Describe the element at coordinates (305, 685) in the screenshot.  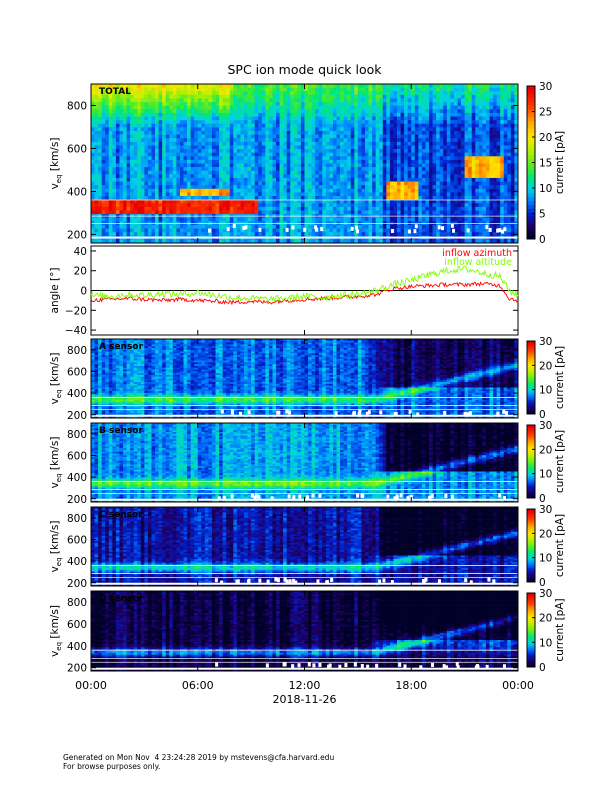
I see `xtick-label-2: 12:00` at that location.